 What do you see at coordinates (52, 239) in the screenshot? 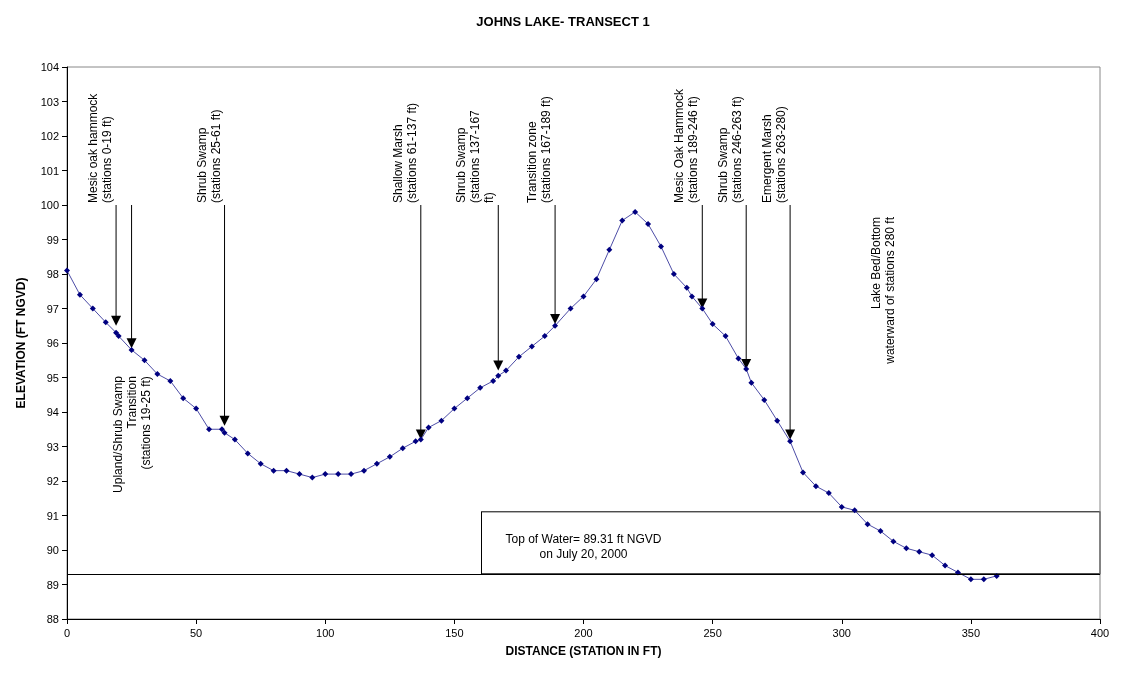
I see `y-tick-label: 99` at bounding box center [52, 239].